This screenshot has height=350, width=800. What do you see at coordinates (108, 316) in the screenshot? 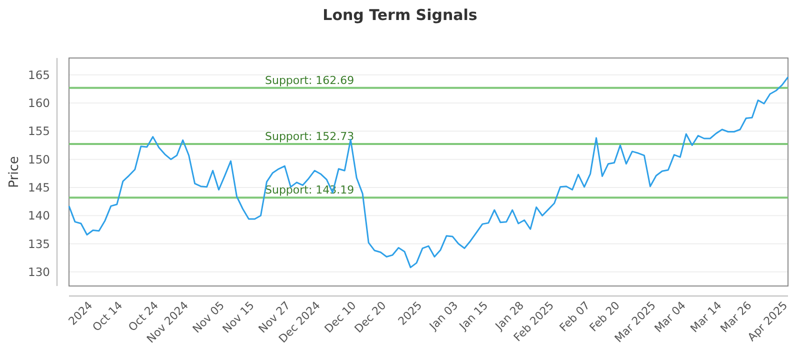
I see `x-tick-label: Oct 14` at bounding box center [108, 316].